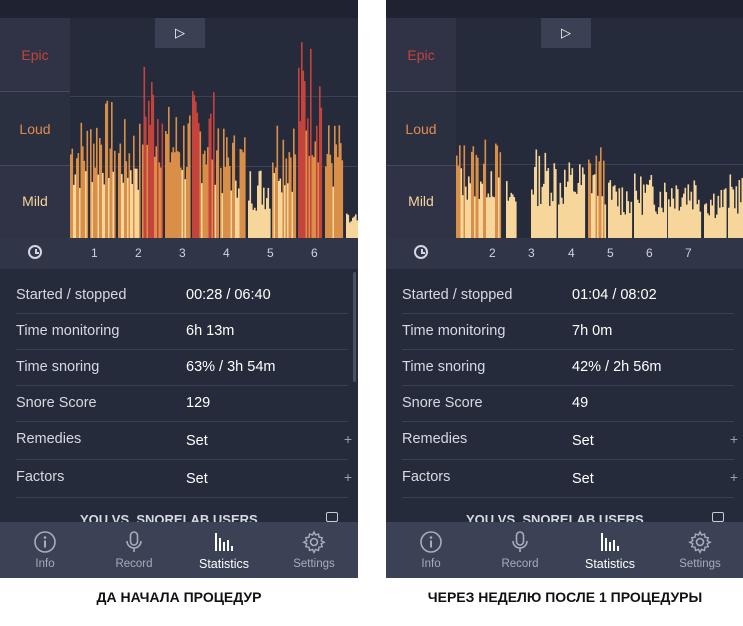  What do you see at coordinates (231, 367) in the screenshot?
I see `stat-value: 63% / 3h 54m` at bounding box center [231, 367].